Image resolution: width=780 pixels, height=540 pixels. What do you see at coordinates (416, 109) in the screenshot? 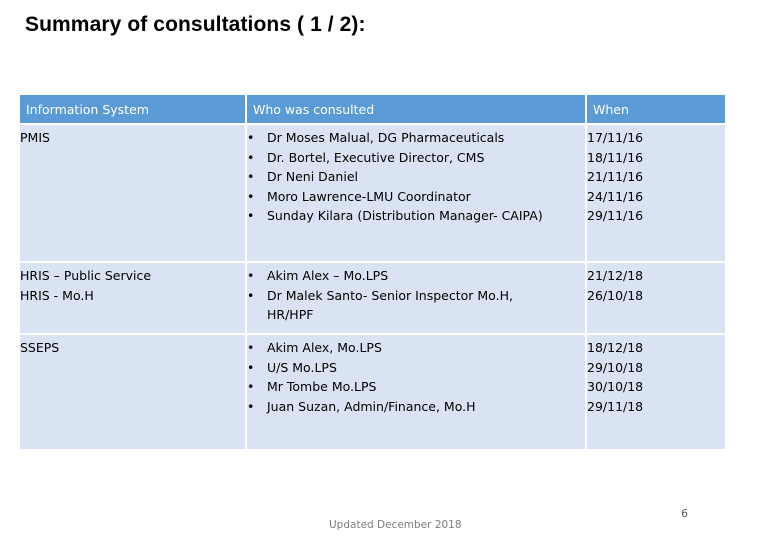
I see `header-who-consulted: Who was consulted` at bounding box center [416, 109].